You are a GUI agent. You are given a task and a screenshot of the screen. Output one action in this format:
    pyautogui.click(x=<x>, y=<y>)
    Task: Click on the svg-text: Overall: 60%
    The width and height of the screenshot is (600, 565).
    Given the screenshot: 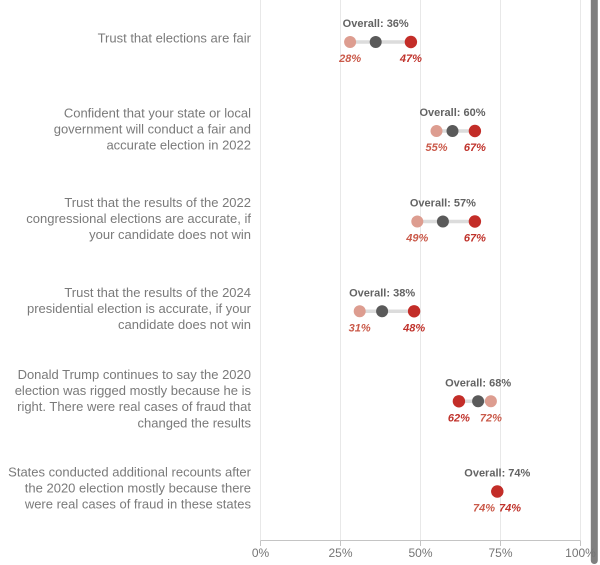 What is the action you would take?
    pyautogui.click(x=452, y=113)
    